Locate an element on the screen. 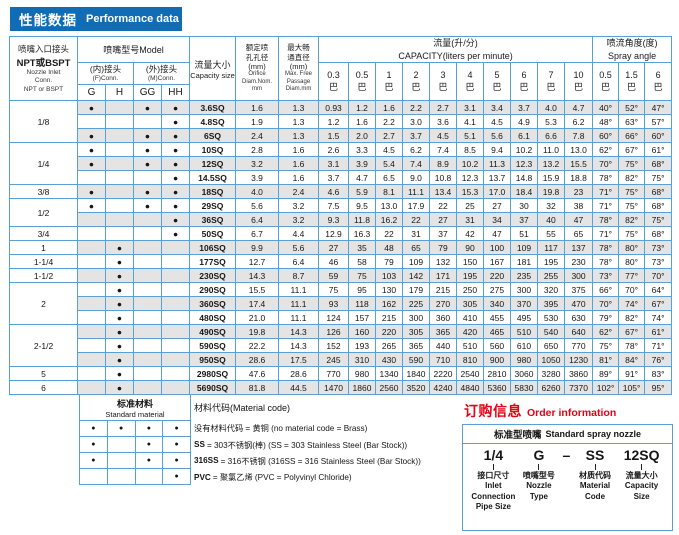 Image resolution: width=679 pixels, height=535 pixels. material-legend-text: = 聚氯乙烯 (PVC = Polyvinyl Chloride) is located at coordinates (282, 478).